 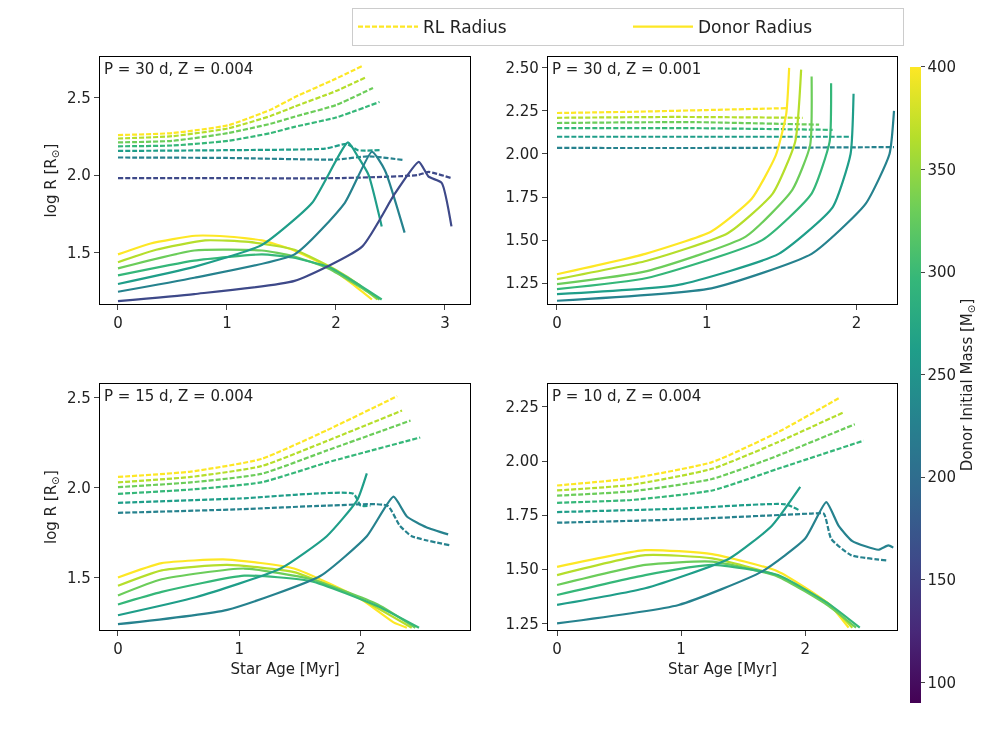 What do you see at coordinates (942, 169) in the screenshot?
I see `color-bar-label: 350` at bounding box center [942, 169].